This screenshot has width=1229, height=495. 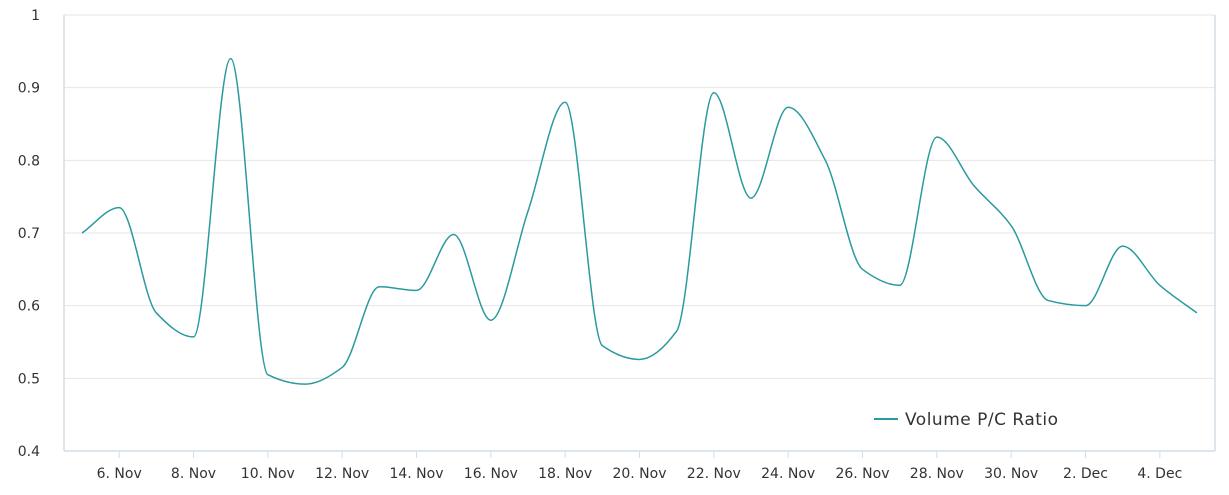 What do you see at coordinates (1085, 474) in the screenshot?
I see `x-tick-label: 2. Dec` at bounding box center [1085, 474].